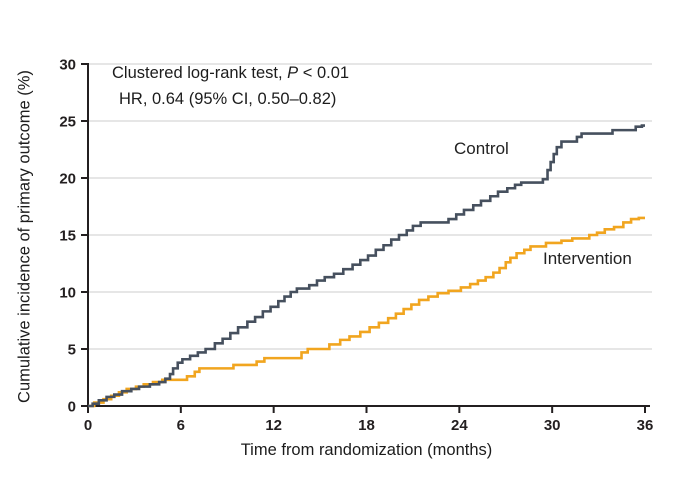 This screenshot has height=481, width=676. I want to click on stats-annotation-line1-suffix: < 0.01, so click(324, 73).